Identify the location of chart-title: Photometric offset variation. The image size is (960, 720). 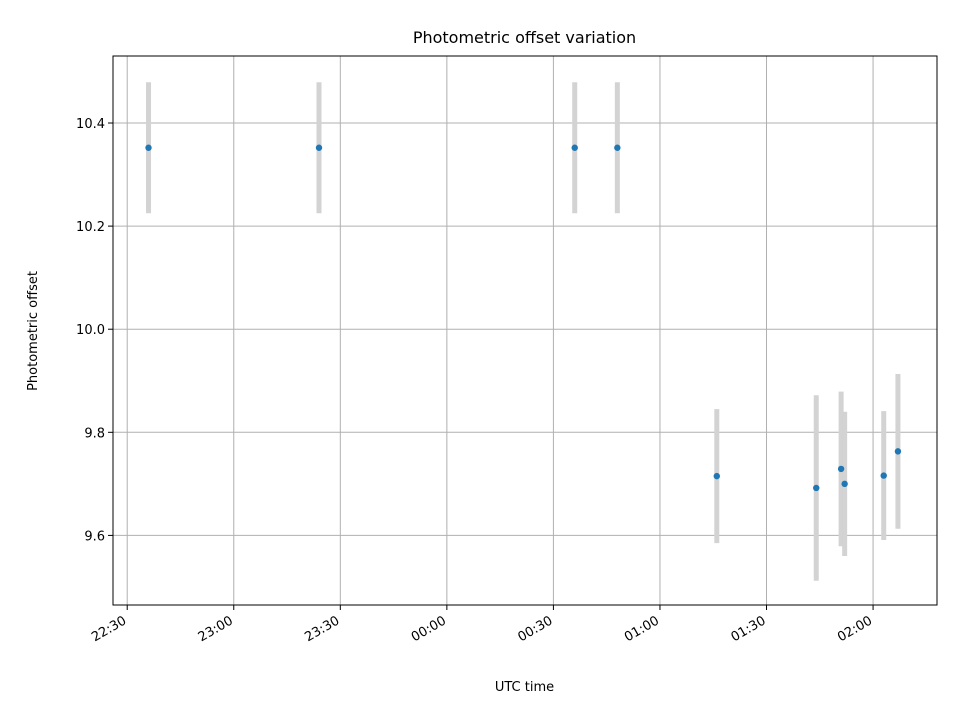
(524, 37).